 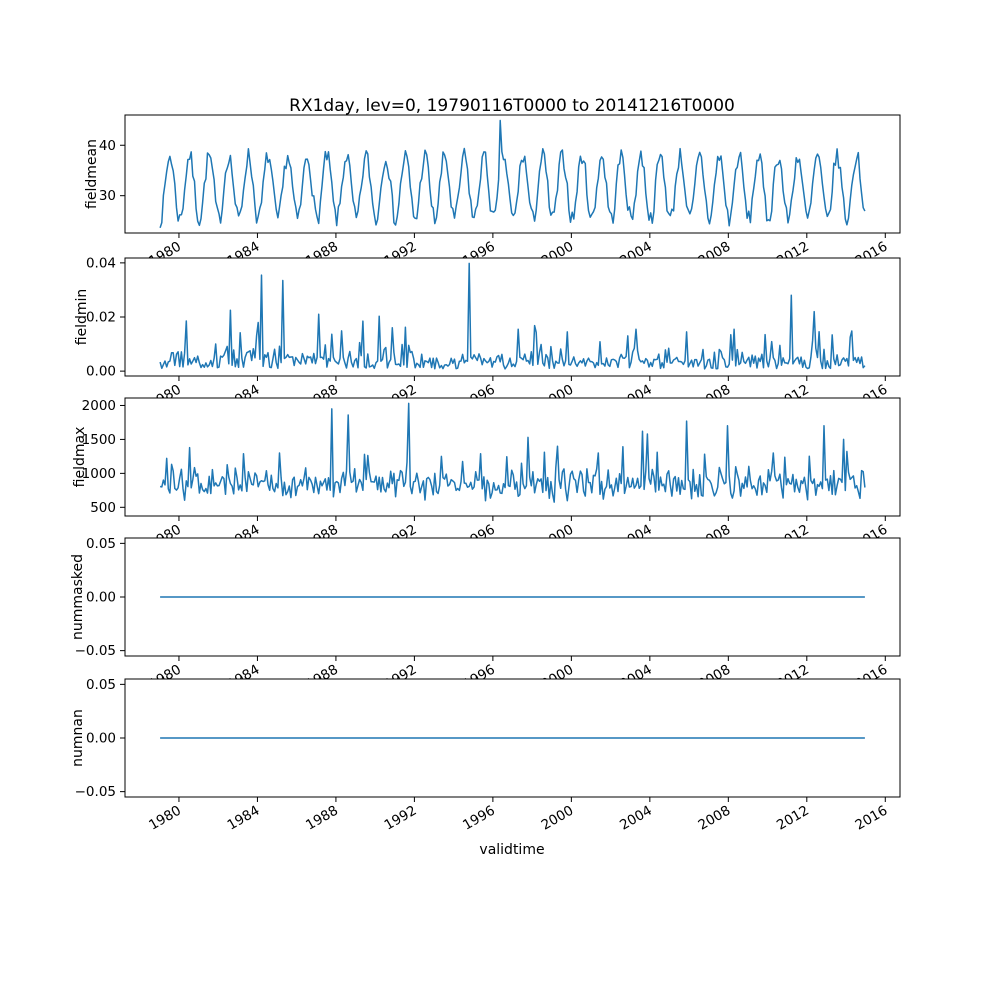 What do you see at coordinates (479, 818) in the screenshot?
I see `x-tick-label: 1996` at bounding box center [479, 818].